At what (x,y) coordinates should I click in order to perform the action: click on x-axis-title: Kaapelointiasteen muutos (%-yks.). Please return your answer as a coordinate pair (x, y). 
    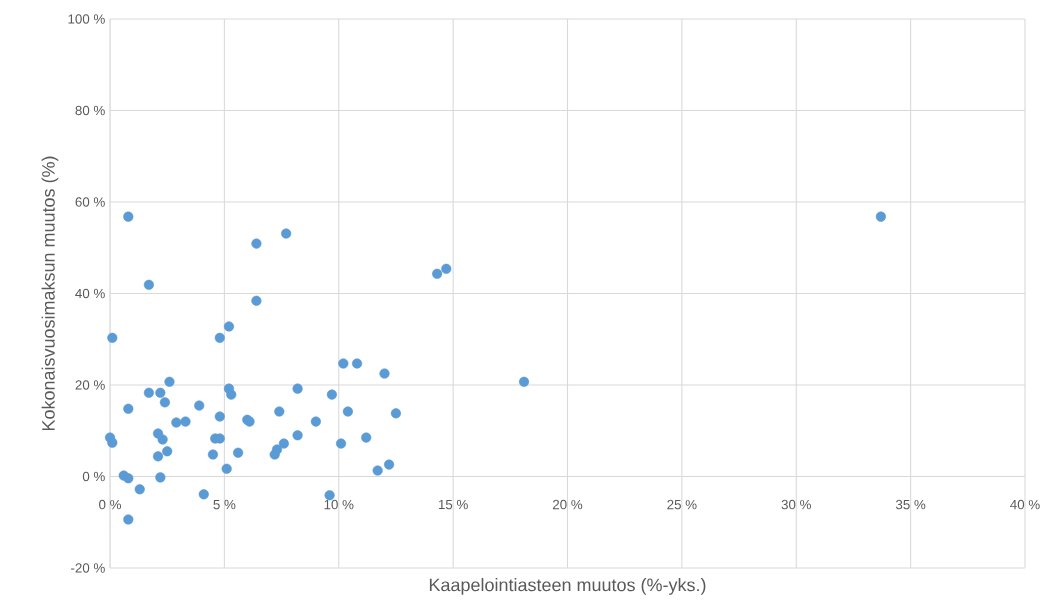
    Looking at the image, I should click on (567, 586).